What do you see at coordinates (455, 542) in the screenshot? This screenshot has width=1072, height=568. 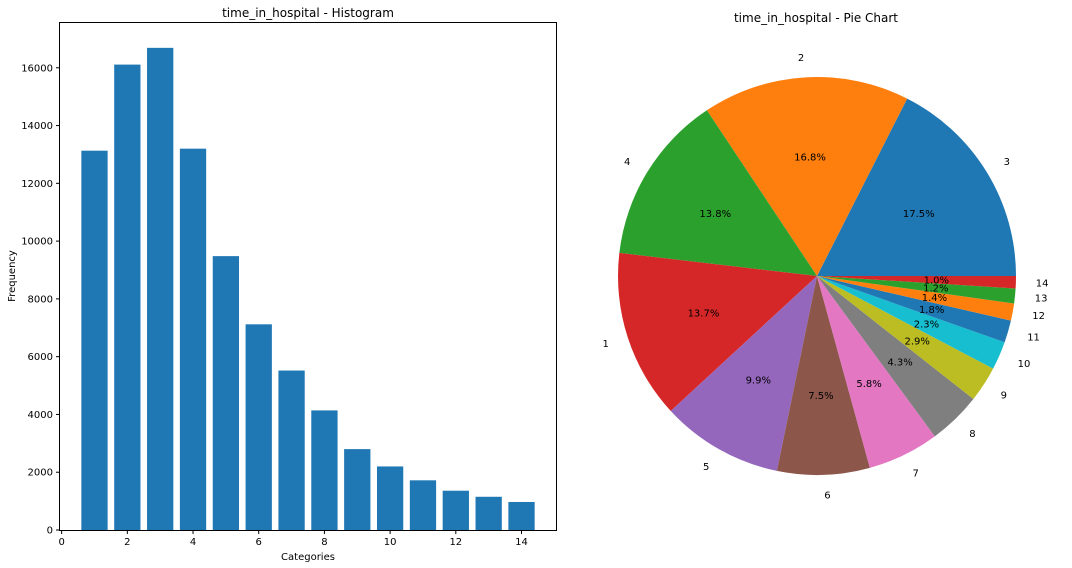 I see `histogram-x-tick-label: 12` at bounding box center [455, 542].